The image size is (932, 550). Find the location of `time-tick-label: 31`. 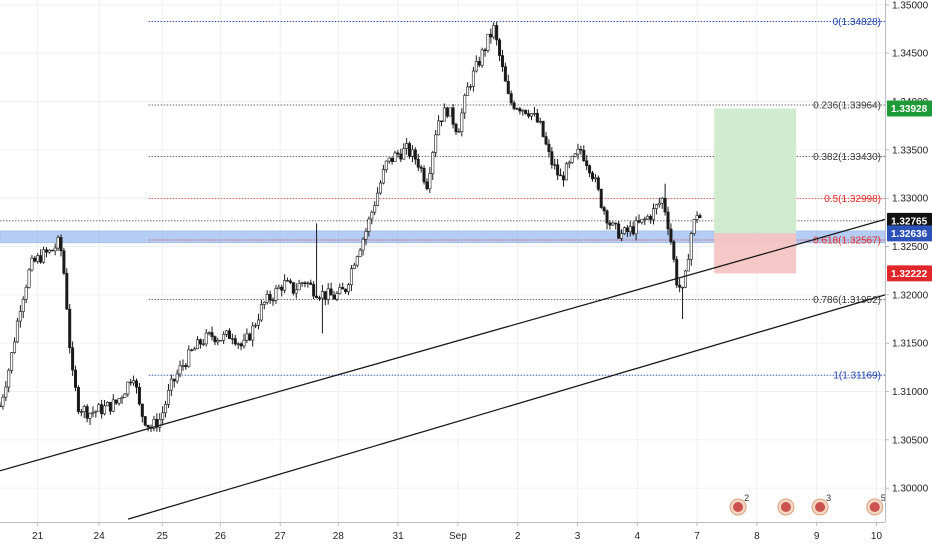

time-tick-label: 31 is located at coordinates (399, 536).